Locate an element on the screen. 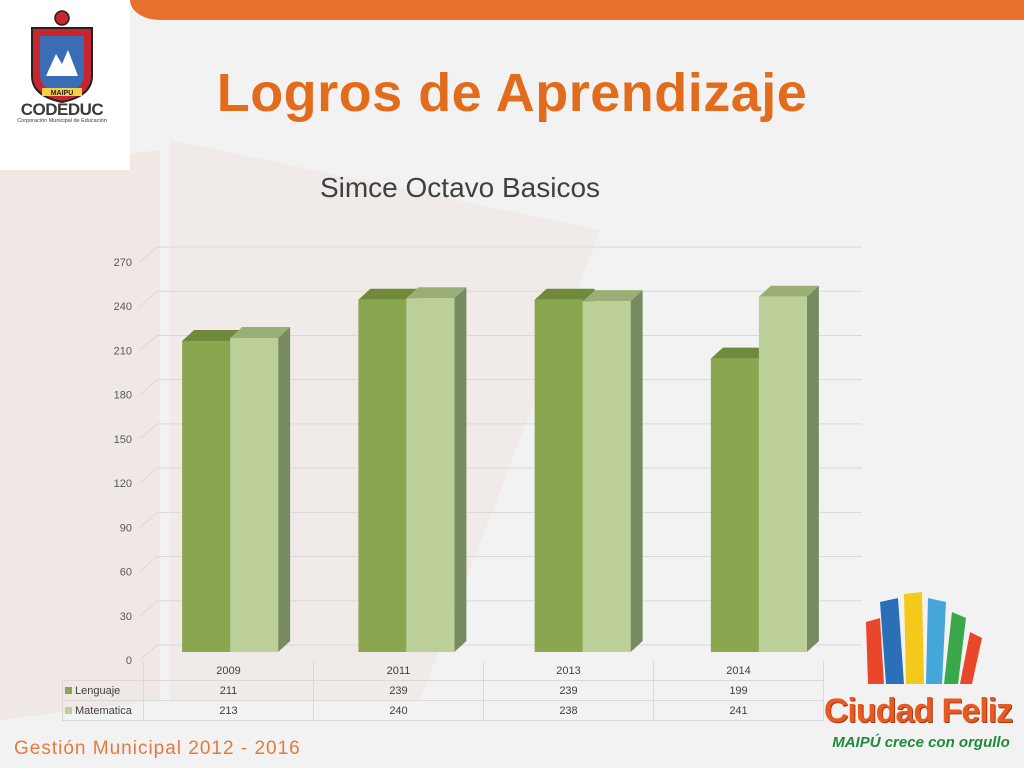 Image resolution: width=1024 pixels, height=768 pixels. bar-matematica-2013 is located at coordinates (612, 471).